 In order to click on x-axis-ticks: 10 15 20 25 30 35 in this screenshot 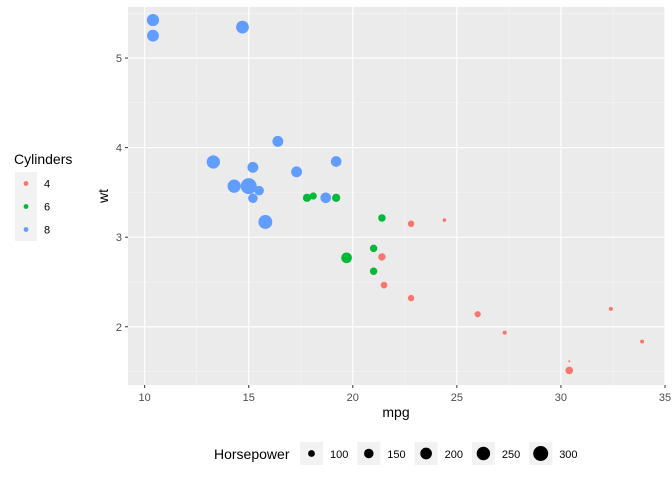, I will do `click(405, 394)`.